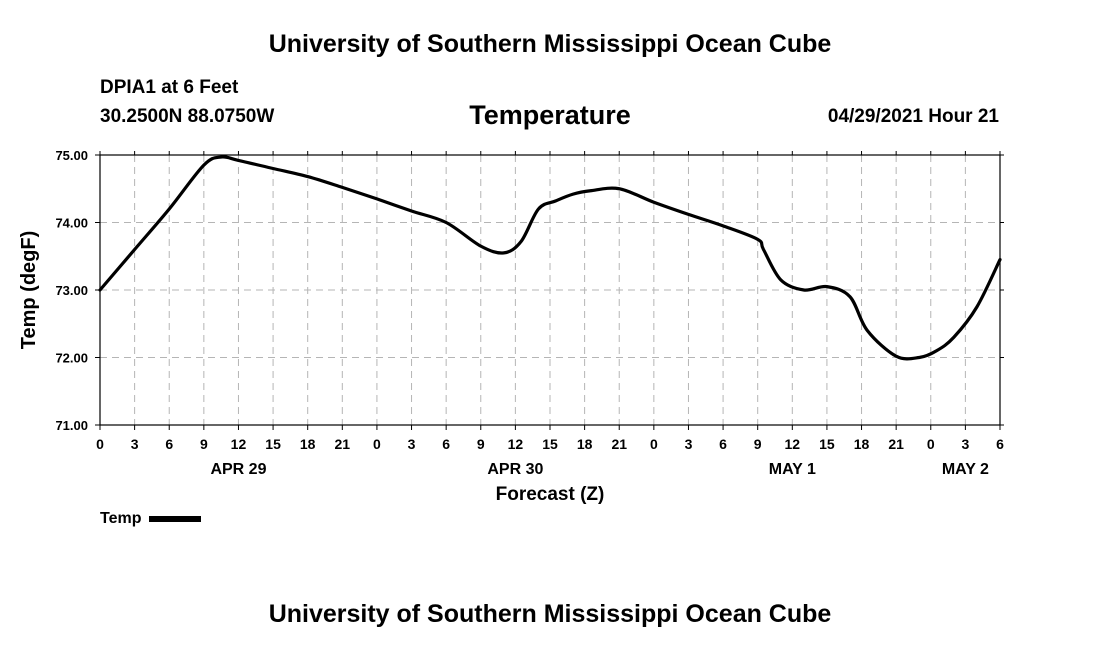  What do you see at coordinates (238, 469) in the screenshot?
I see `date-label: APR 29` at bounding box center [238, 469].